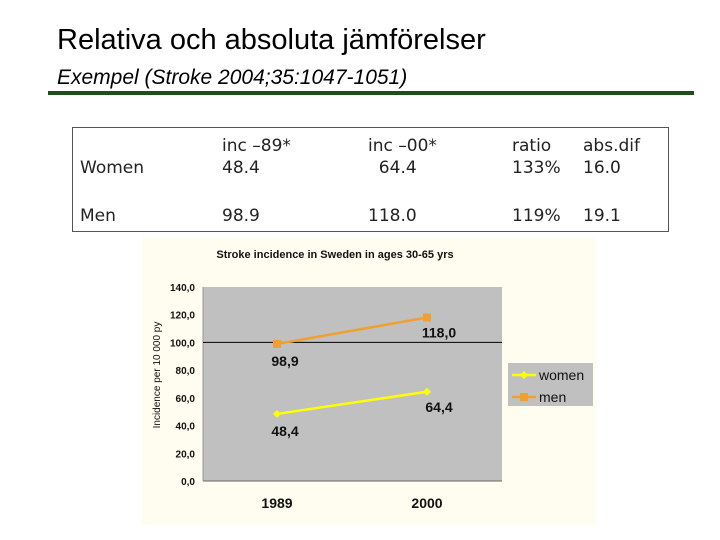  I want to click on y-tick-label: 40,0, so click(186, 427).